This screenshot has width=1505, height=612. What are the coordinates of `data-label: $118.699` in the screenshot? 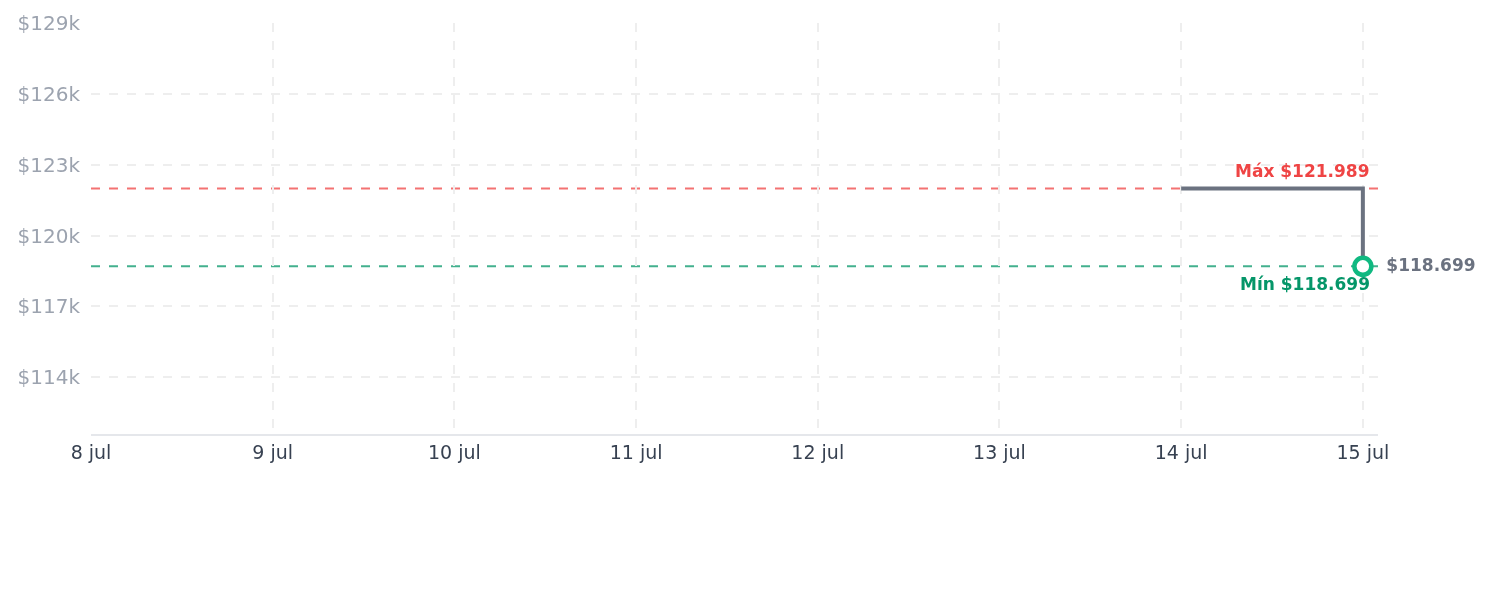 It's located at (1425, 264).